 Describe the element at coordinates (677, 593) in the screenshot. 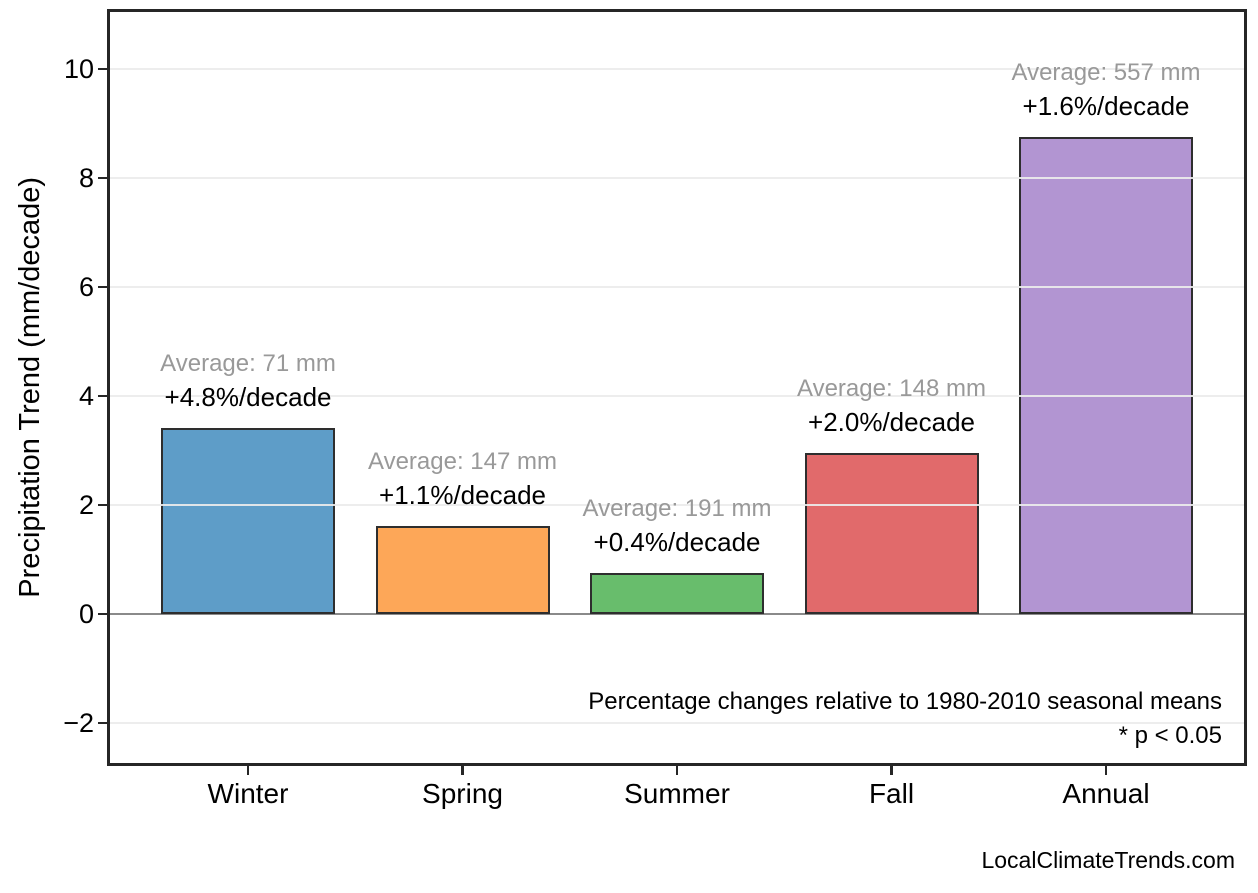

I see `bar-summer` at that location.